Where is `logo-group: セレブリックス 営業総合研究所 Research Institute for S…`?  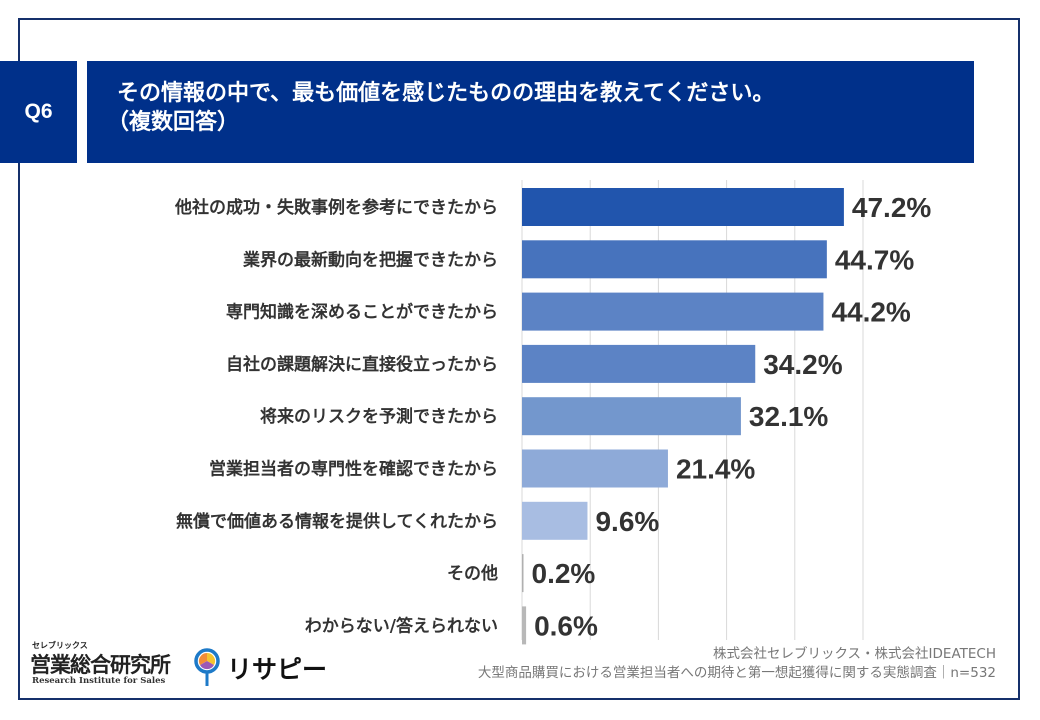 logo-group: セレブリックス 営業総合研究所 Research Institute for S… is located at coordinates (180, 665).